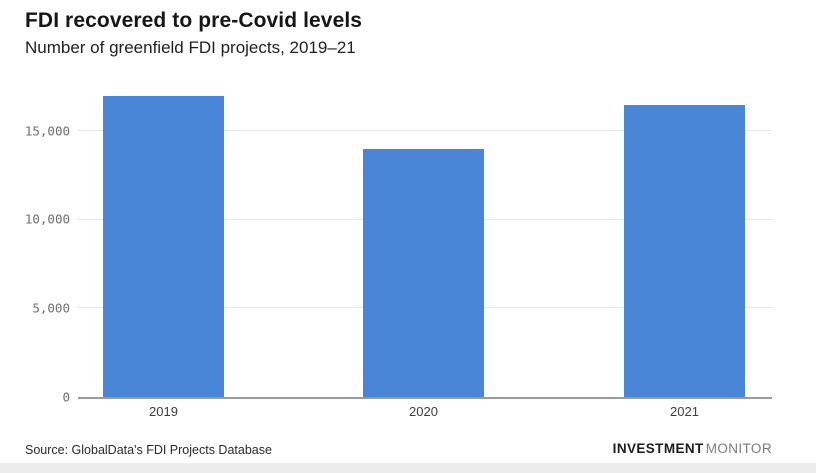  What do you see at coordinates (423, 411) in the screenshot?
I see `x-axis-tick-label: 2020` at bounding box center [423, 411].